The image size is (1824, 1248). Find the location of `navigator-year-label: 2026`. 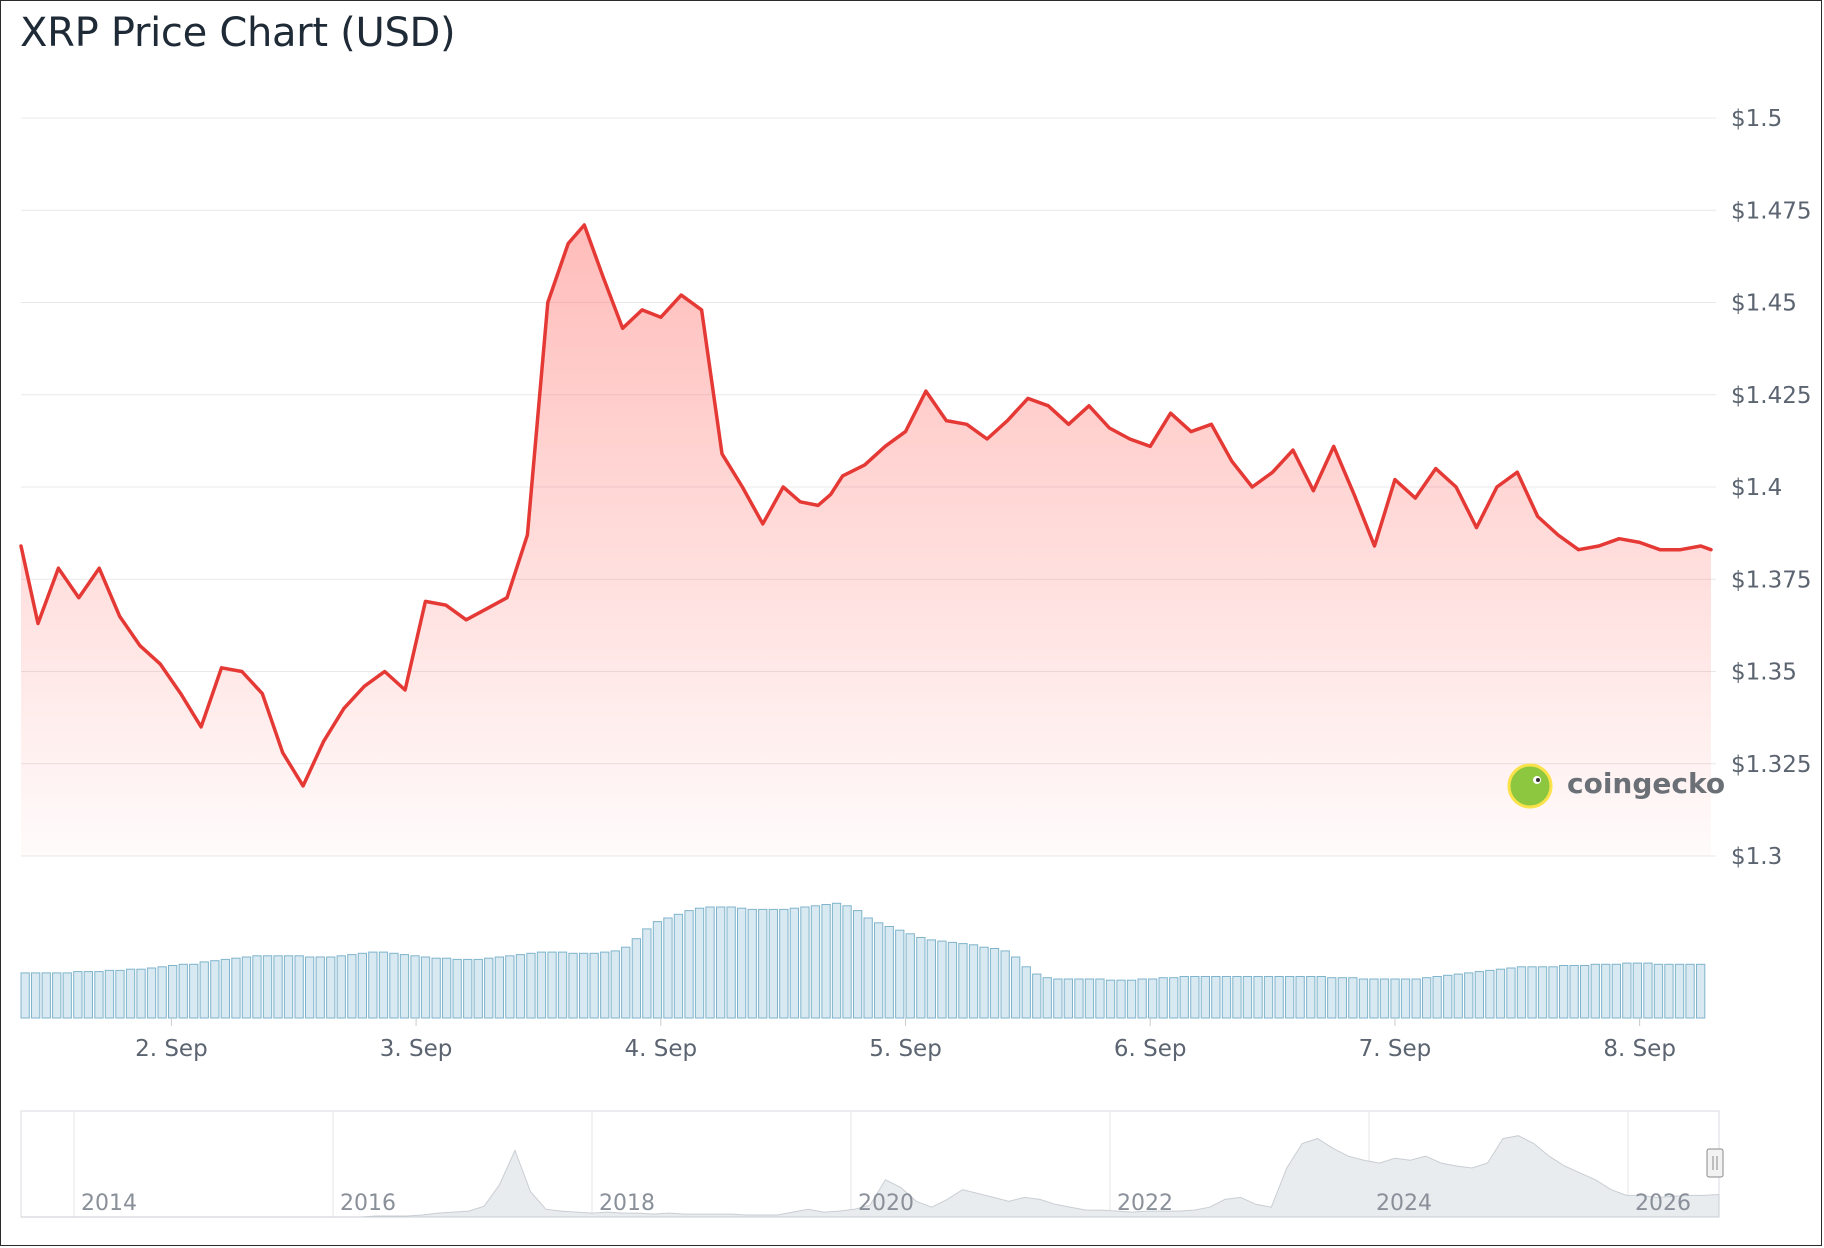

navigator-year-label: 2026 is located at coordinates (1663, 1203).